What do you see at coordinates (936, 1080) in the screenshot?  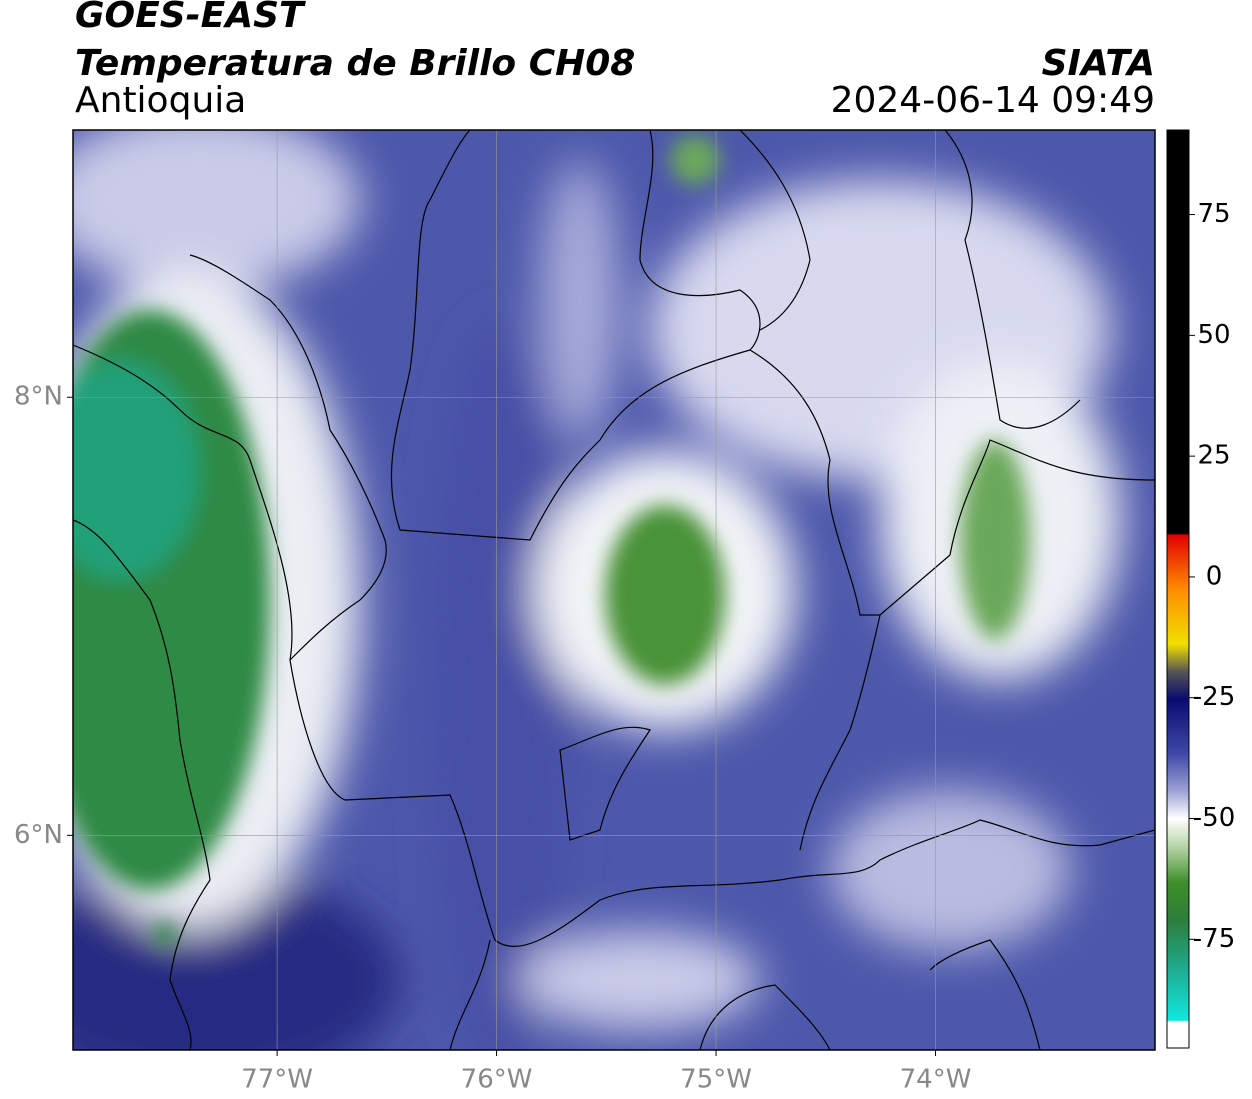 I see `x-tick-label: 74°W` at bounding box center [936, 1080].